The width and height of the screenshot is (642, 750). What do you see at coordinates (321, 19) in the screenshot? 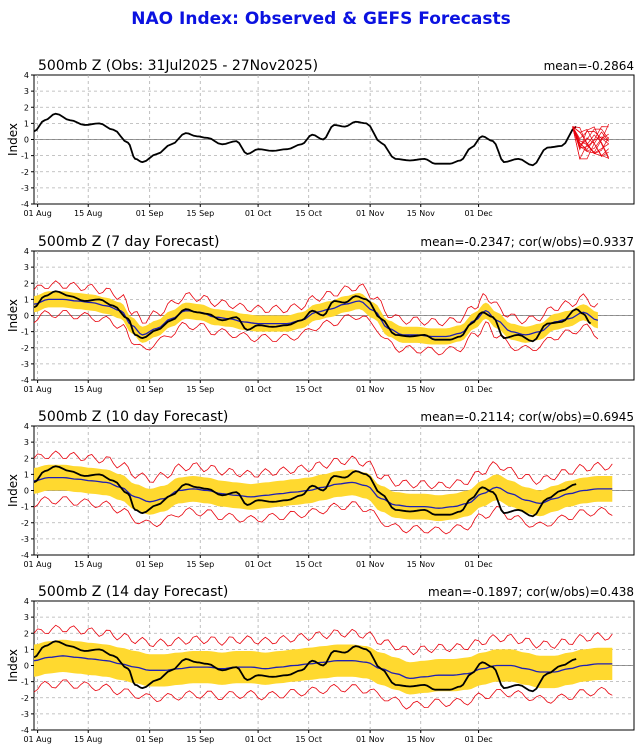
I see `figure-title: NAO Index: Observed & GEFS Forecasts` at bounding box center [321, 19].